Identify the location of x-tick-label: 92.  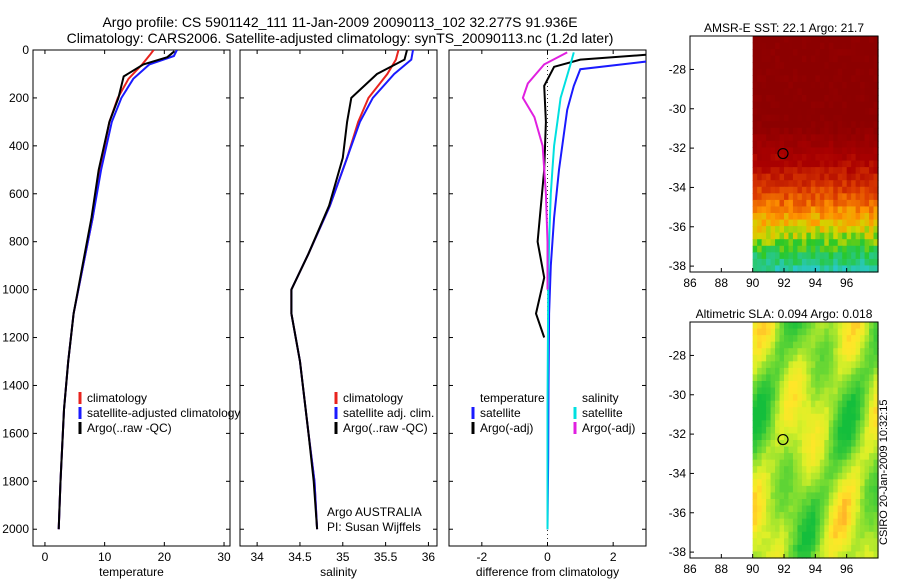
(784, 569).